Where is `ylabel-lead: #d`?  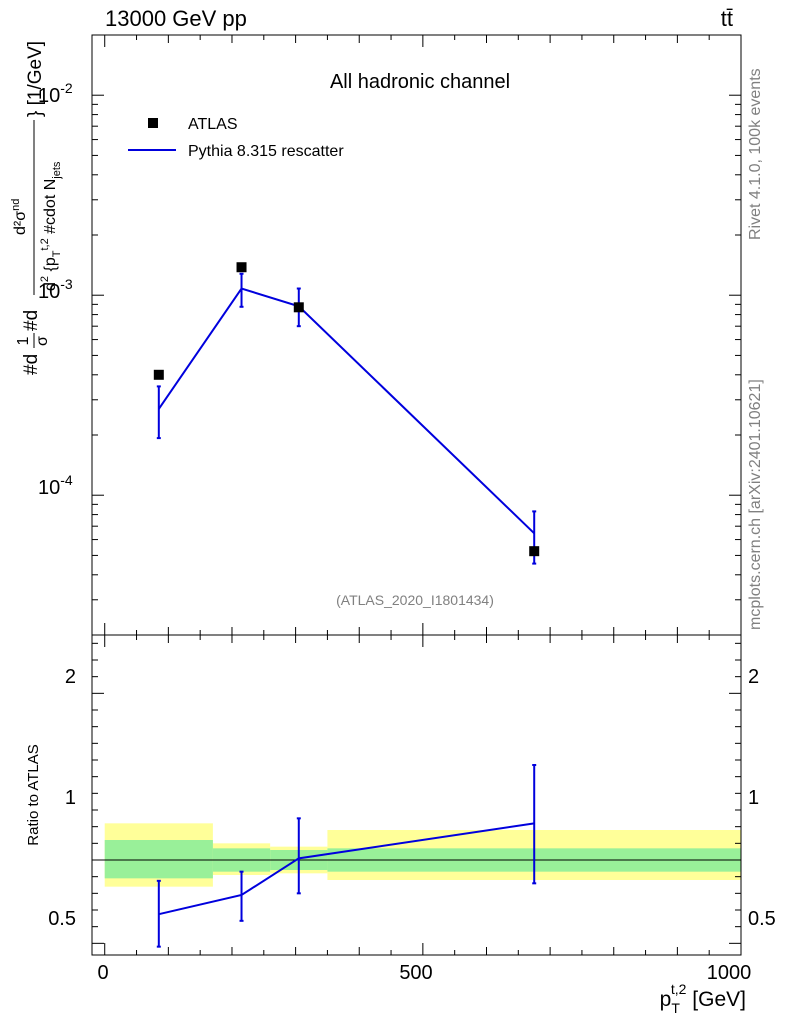 ylabel-lead: #d is located at coordinates (31, 364).